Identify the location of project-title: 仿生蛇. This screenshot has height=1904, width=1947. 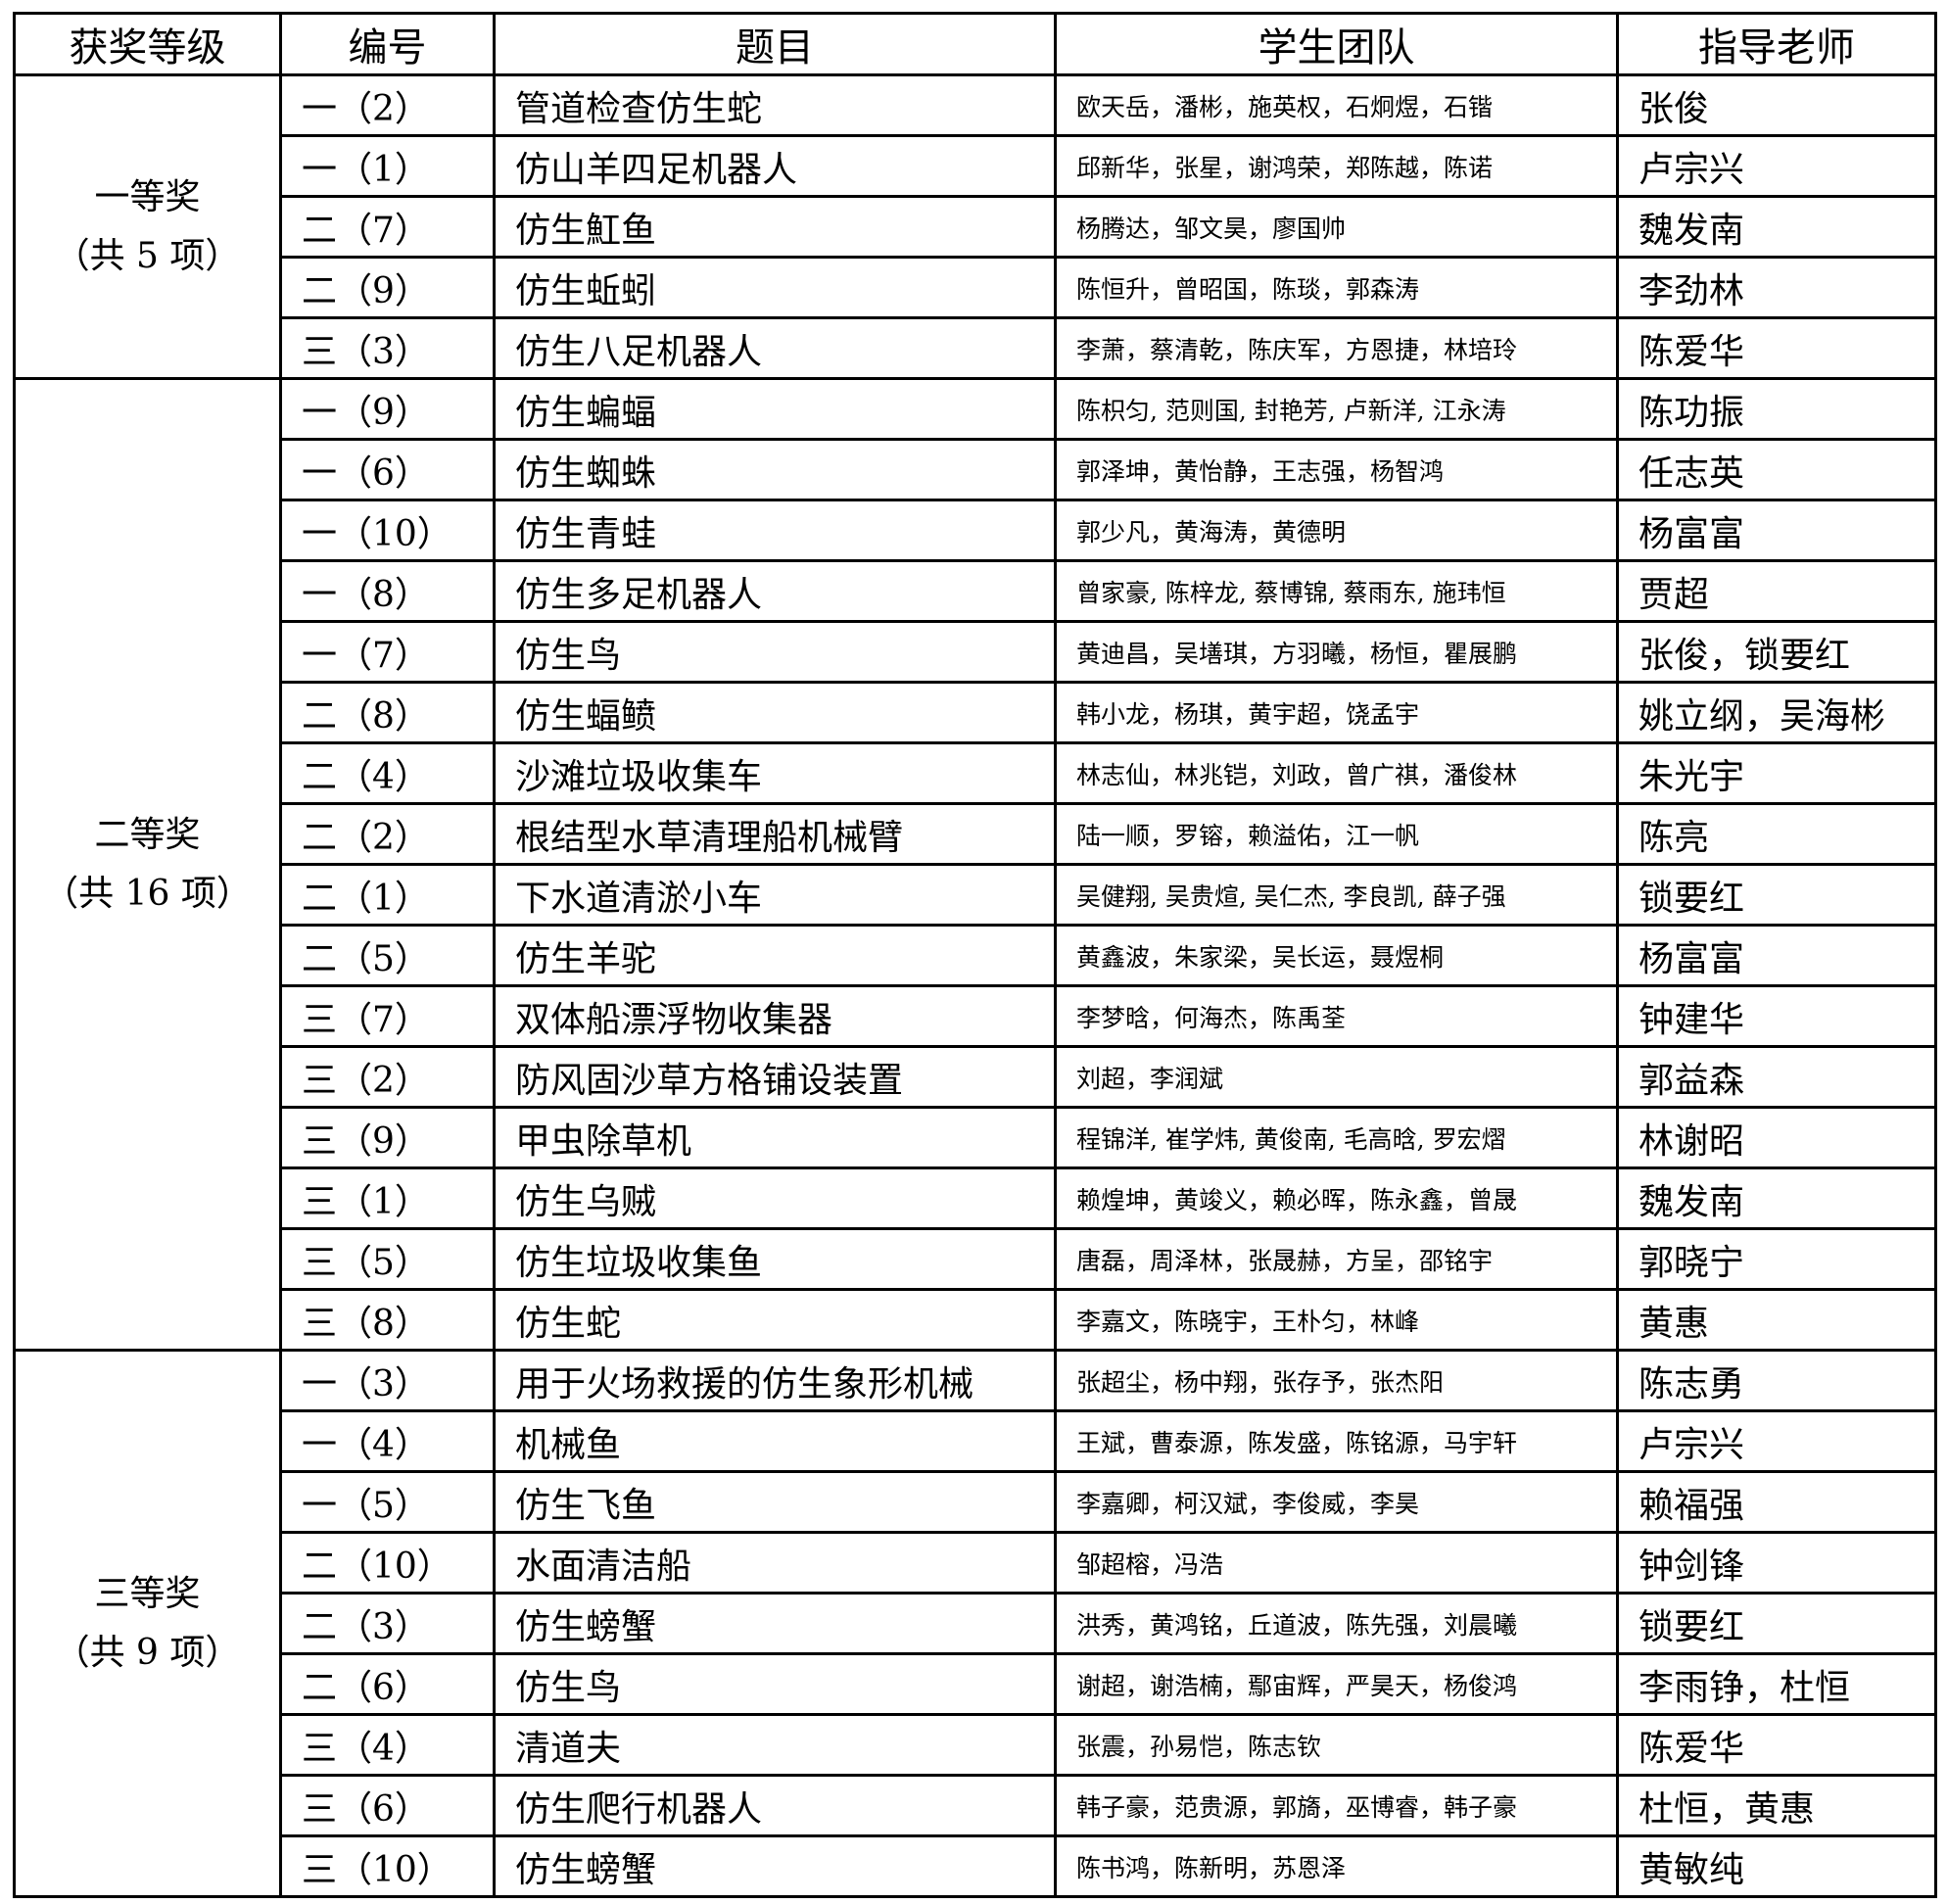
(775, 1320).